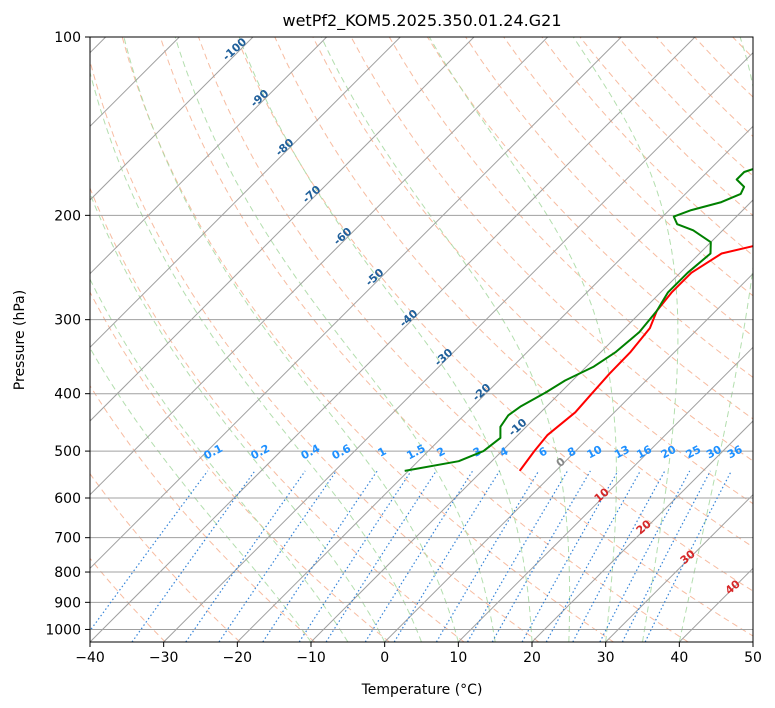 Image resolution: width=775 pixels, height=708 pixels. Describe the element at coordinates (311, 452) in the screenshot. I see `mixing-ratio-label: 0.4` at that location.